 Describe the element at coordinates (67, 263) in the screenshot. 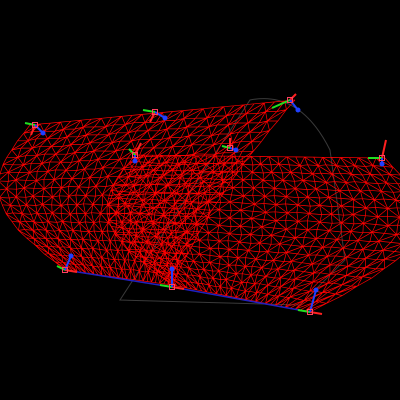

I see `gizmo-bottom-left` at that location.